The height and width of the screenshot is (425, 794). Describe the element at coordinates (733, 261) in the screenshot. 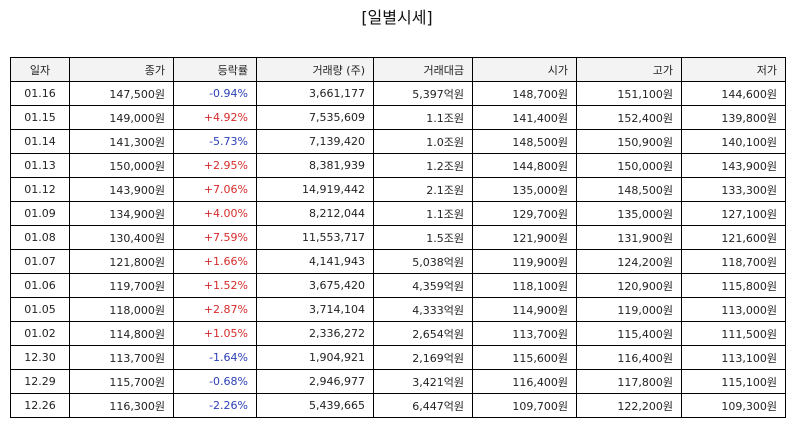

I see `cell-low: 118,700원` at that location.